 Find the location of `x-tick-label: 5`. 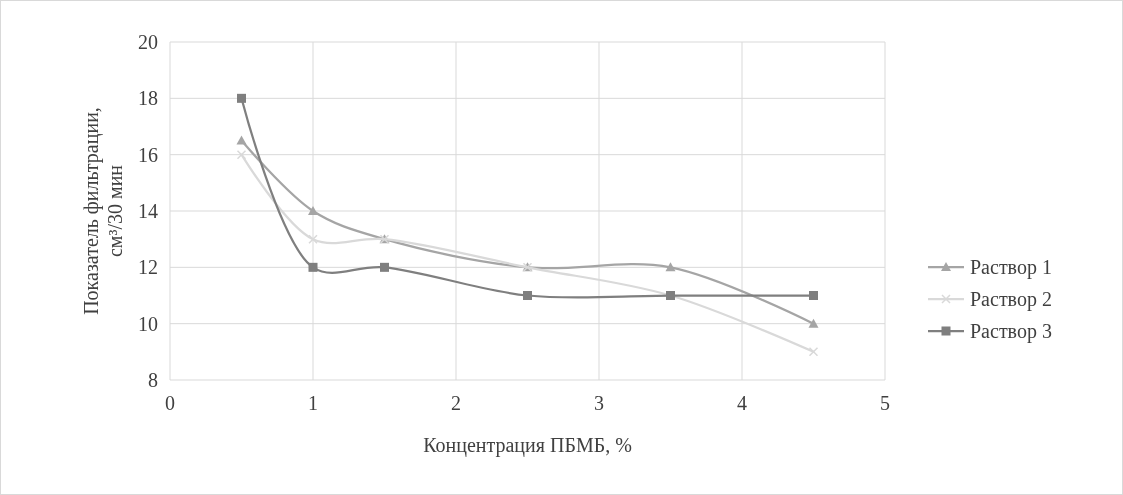

x-tick-label: 5 is located at coordinates (885, 403).